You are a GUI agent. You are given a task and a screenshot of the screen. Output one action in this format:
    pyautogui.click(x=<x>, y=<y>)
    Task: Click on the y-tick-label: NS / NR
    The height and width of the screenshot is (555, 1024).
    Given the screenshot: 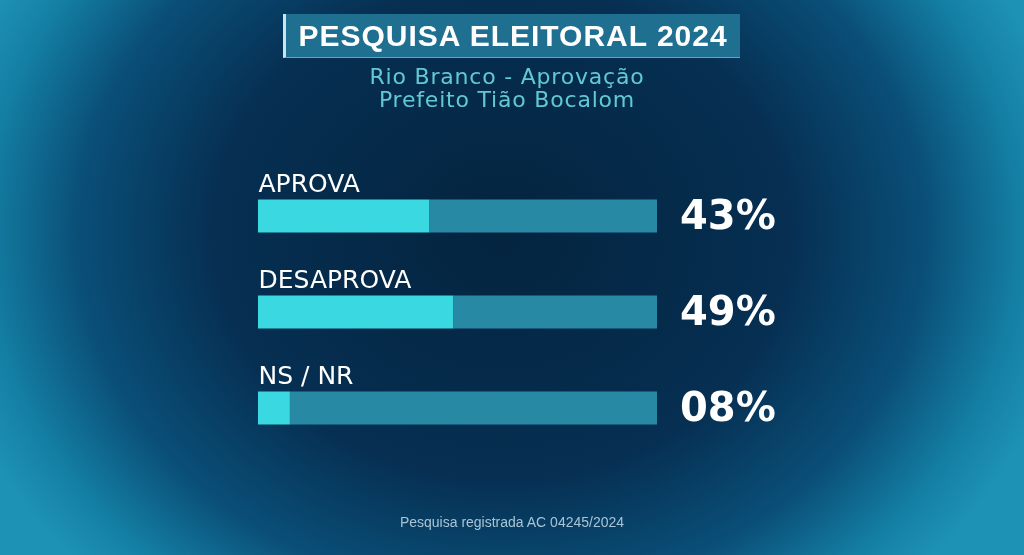 What is the action you would take?
    pyautogui.click(x=306, y=375)
    